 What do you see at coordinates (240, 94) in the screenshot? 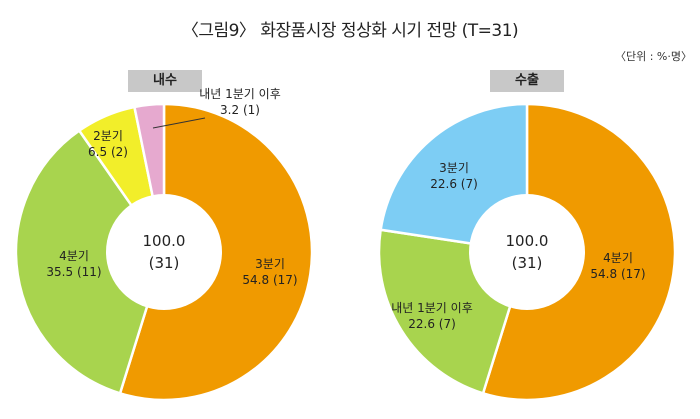
I see `slice-label-0-3: 내년 1분기 이후` at bounding box center [240, 94].